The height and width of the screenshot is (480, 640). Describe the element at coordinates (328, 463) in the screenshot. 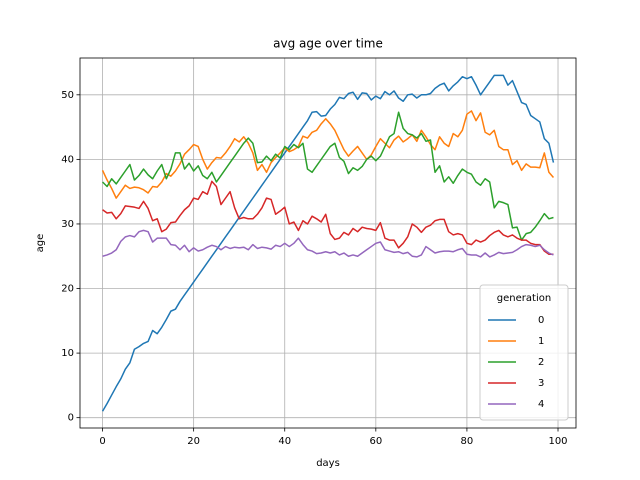

I see `x-axis-label: days` at that location.